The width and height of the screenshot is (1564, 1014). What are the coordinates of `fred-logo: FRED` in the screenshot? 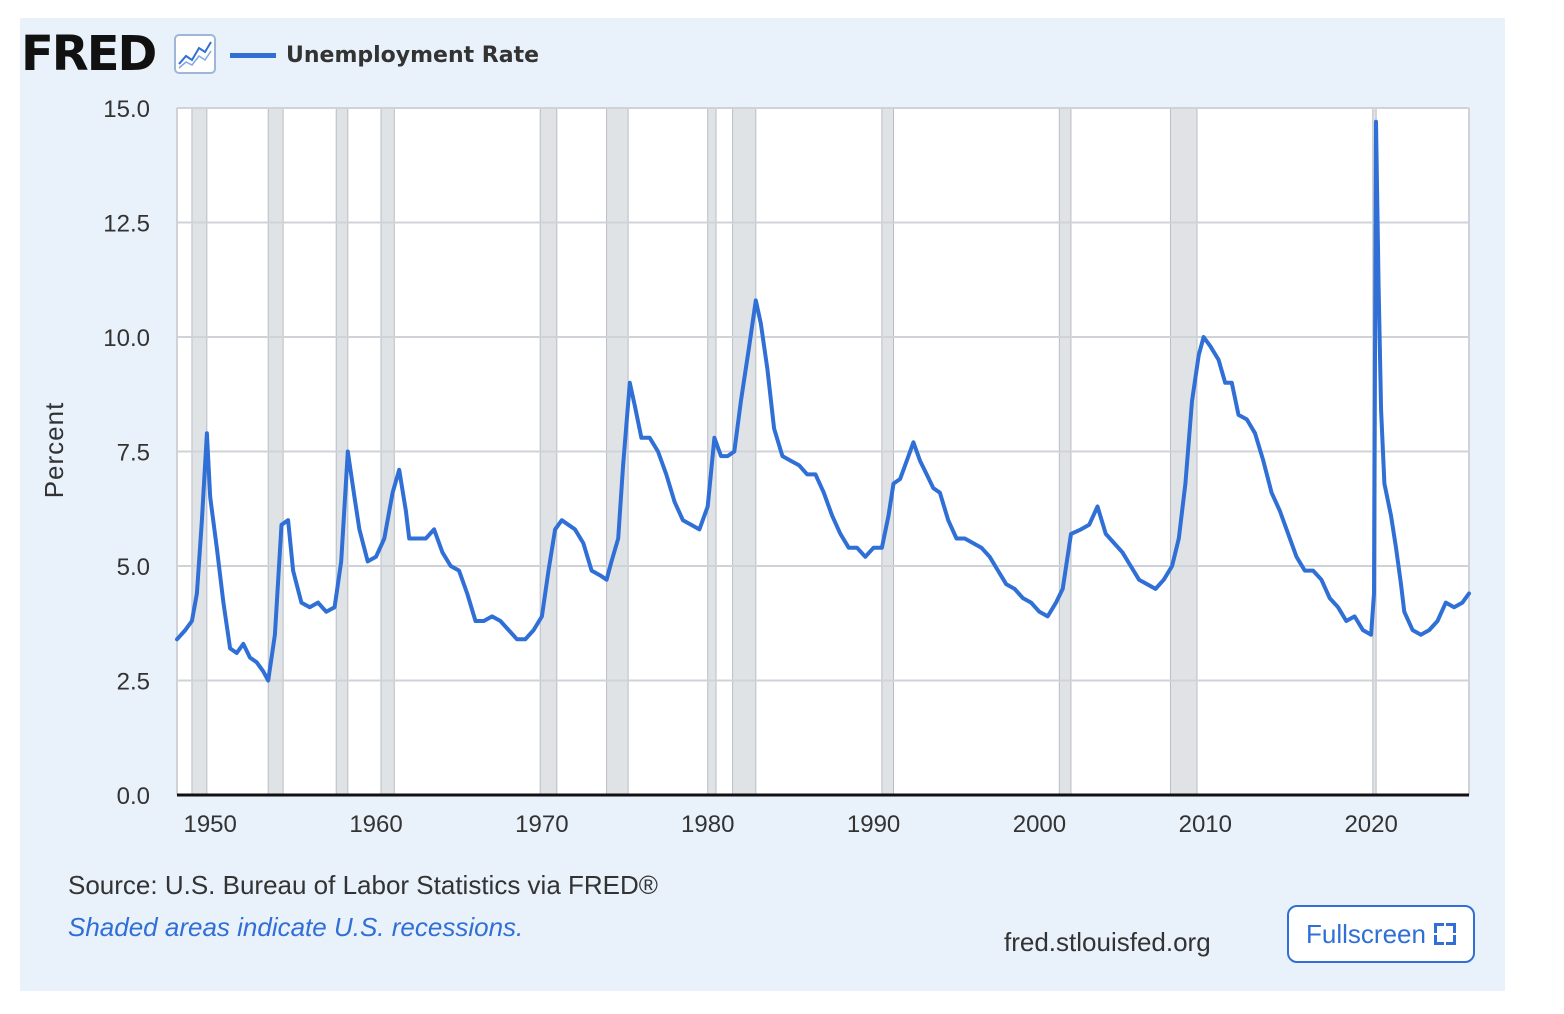 It's located at (89, 54).